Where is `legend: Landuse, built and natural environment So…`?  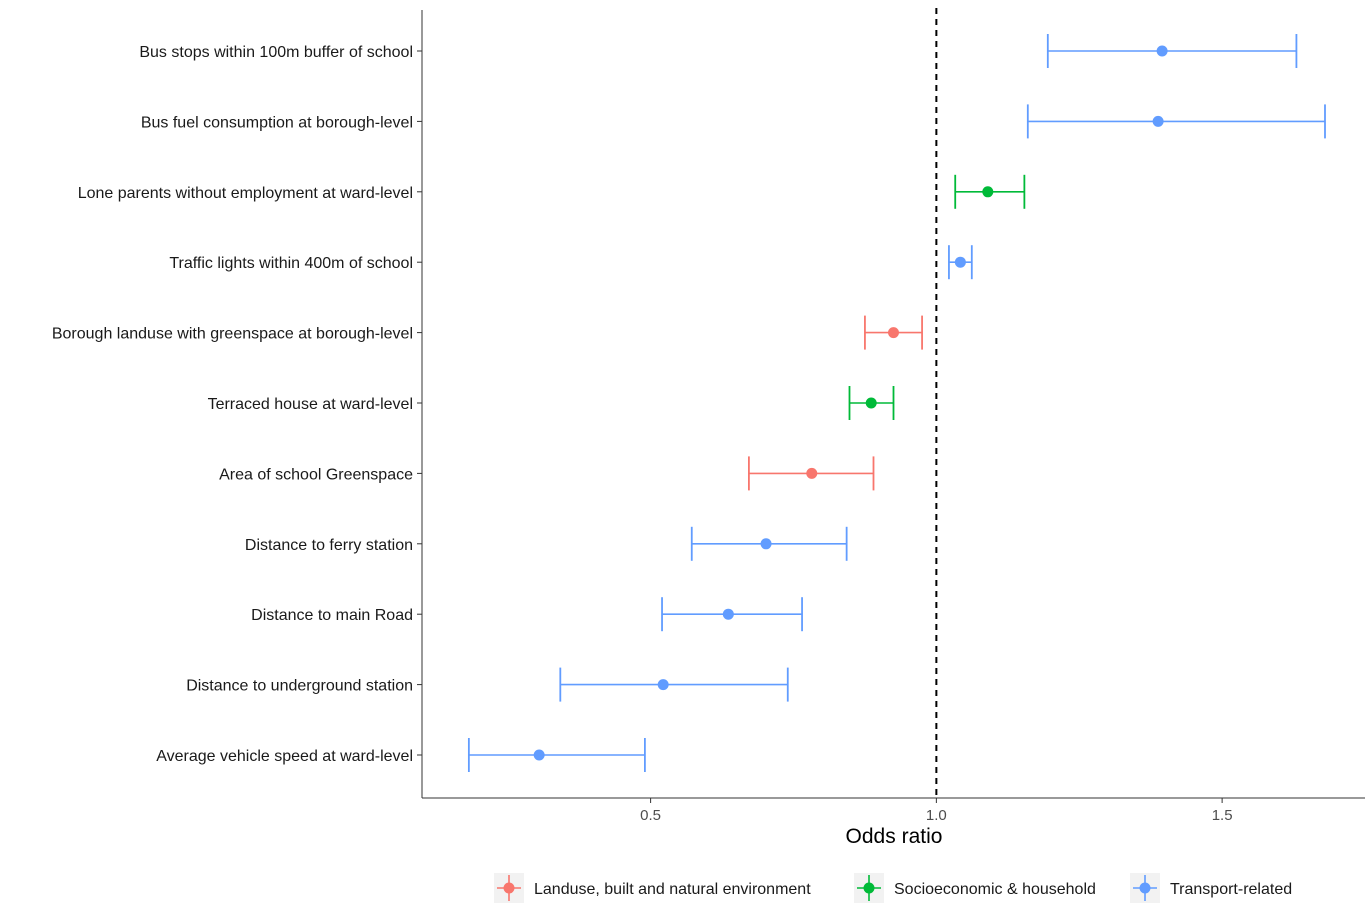
legend: Landuse, built and natural environment So… is located at coordinates (893, 888).